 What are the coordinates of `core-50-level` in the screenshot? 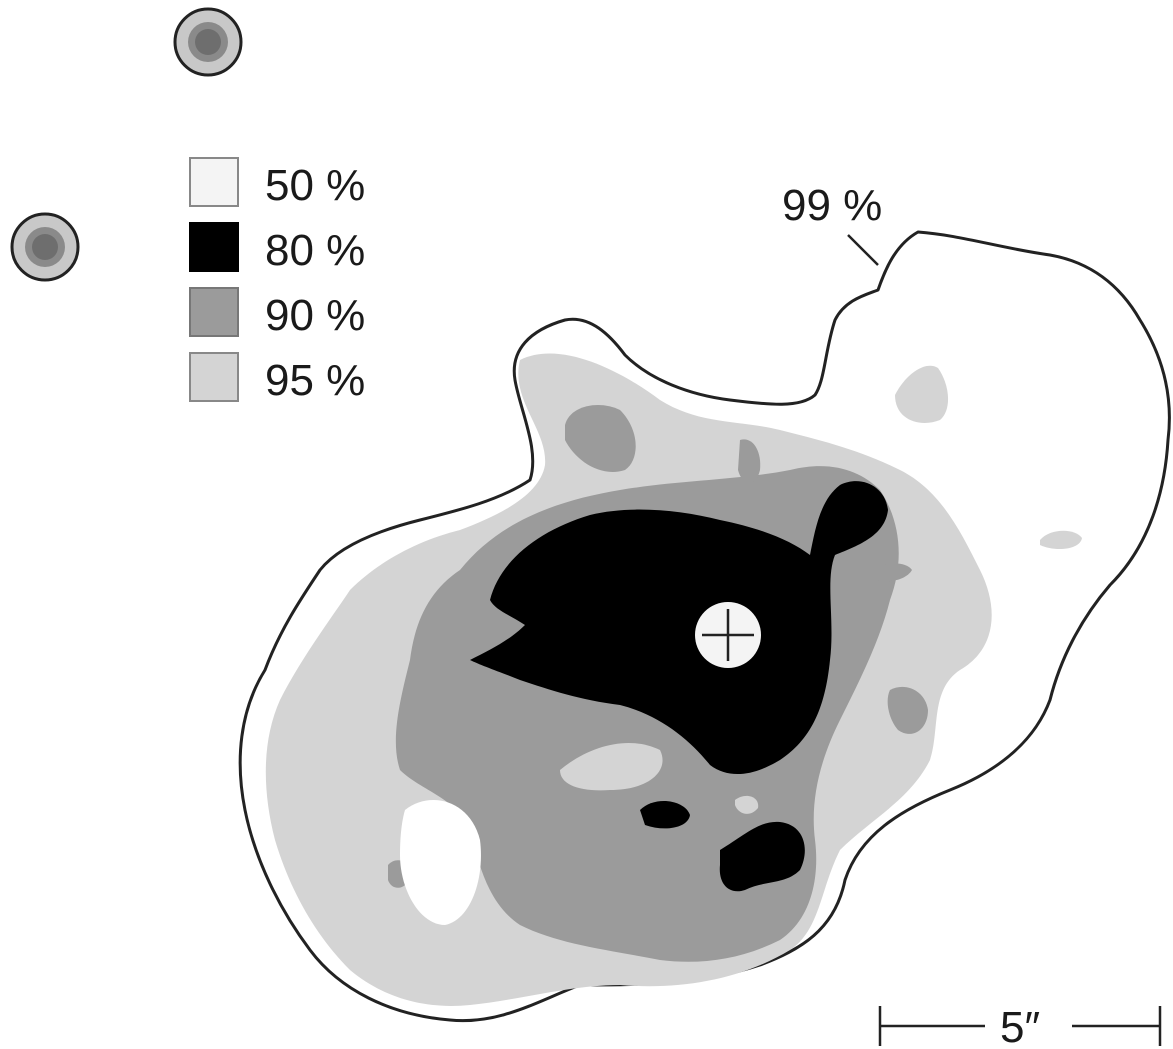 It's located at (728, 635).